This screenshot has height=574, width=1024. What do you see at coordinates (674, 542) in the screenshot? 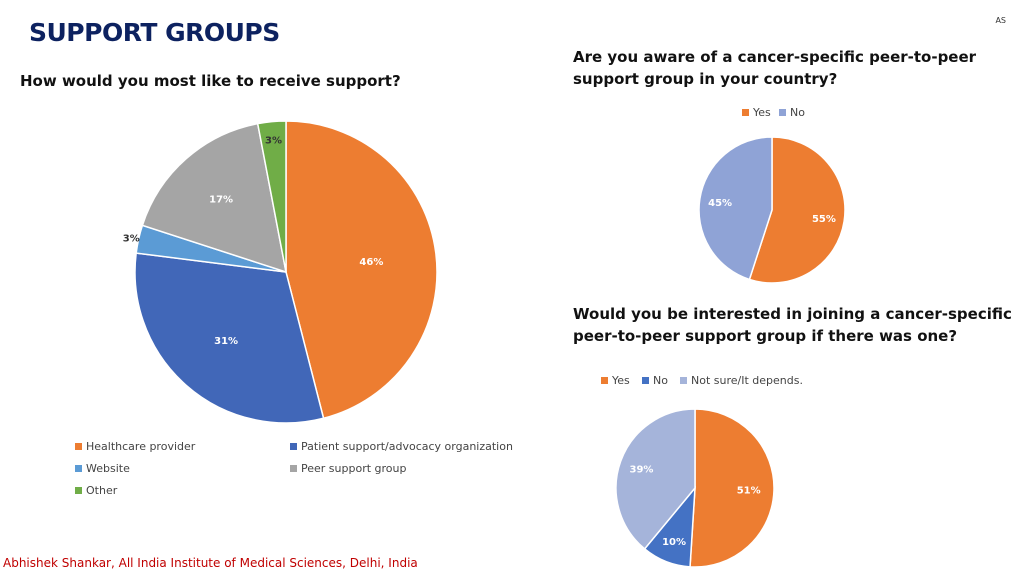
I see `data-label: 10%` at bounding box center [674, 542].